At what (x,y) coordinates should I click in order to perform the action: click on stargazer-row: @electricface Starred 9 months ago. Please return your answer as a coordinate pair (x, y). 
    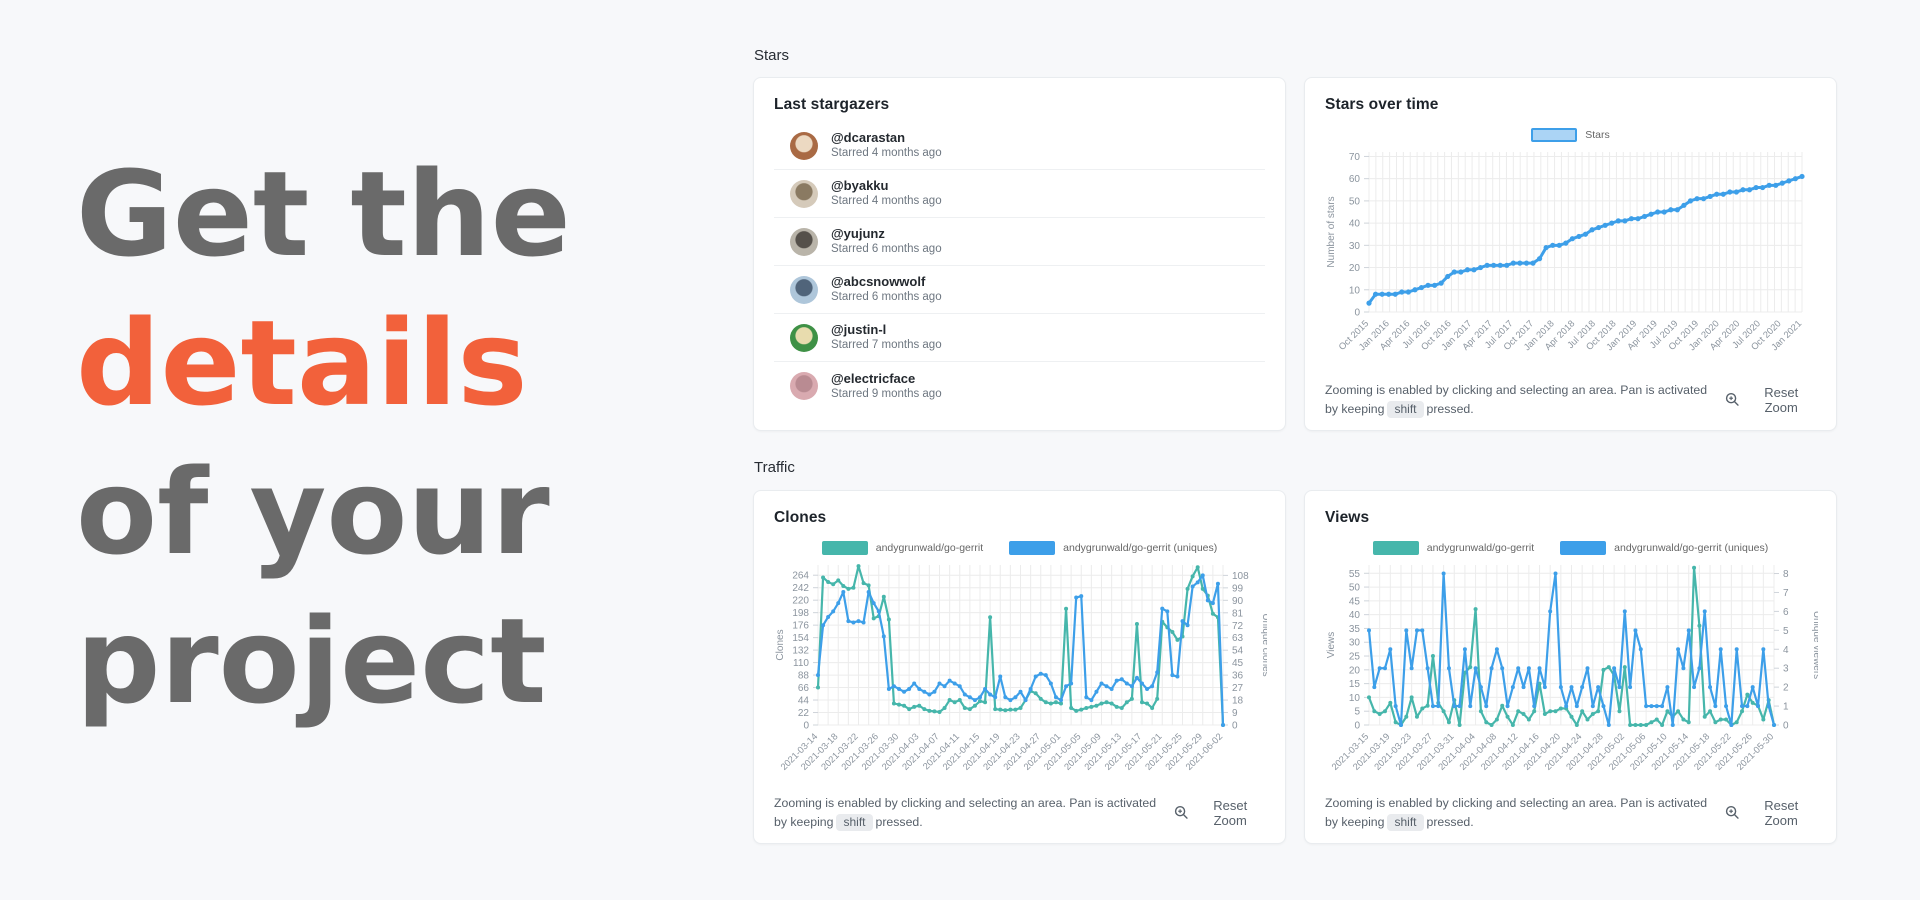
    Looking at the image, I should click on (1019, 386).